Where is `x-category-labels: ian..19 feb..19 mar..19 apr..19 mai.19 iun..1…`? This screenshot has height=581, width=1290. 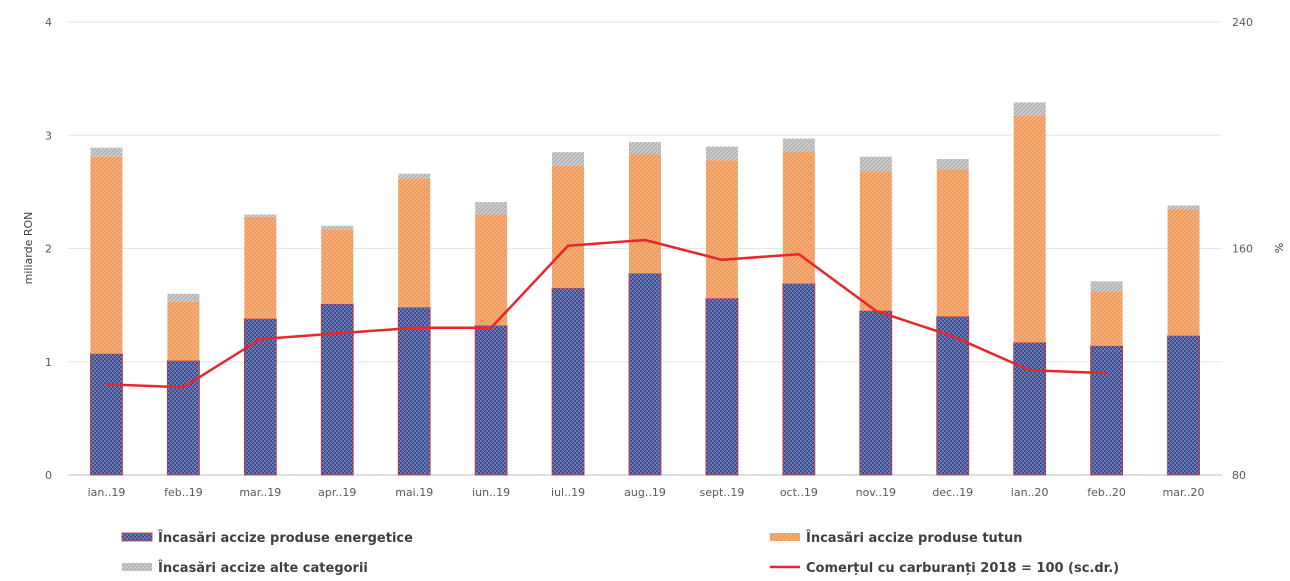 x-category-labels: ian..19 feb..19 mar..19 apr..19 mai.19 iun..1… is located at coordinates (646, 492).